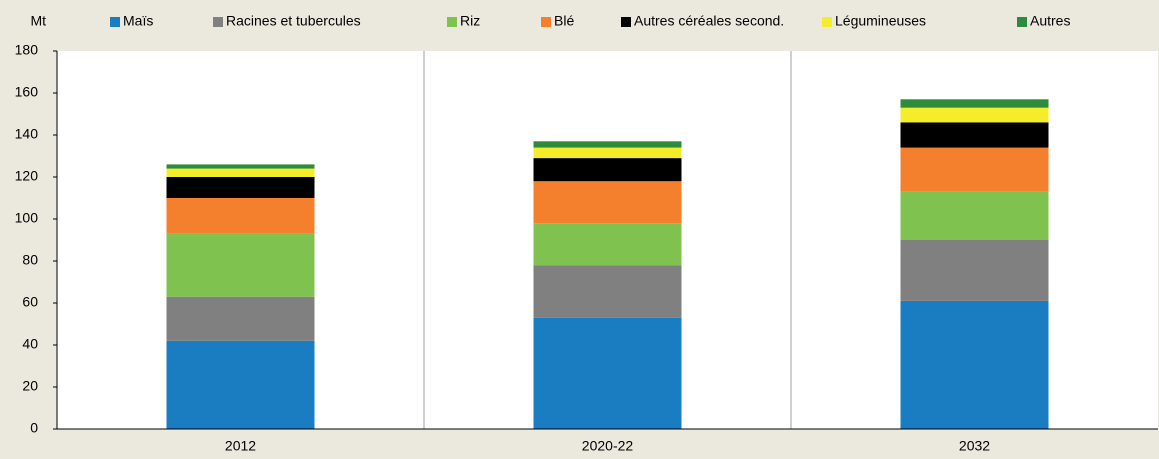  Describe the element at coordinates (880, 21) in the screenshot. I see `legend-label: Légumineuses` at that location.